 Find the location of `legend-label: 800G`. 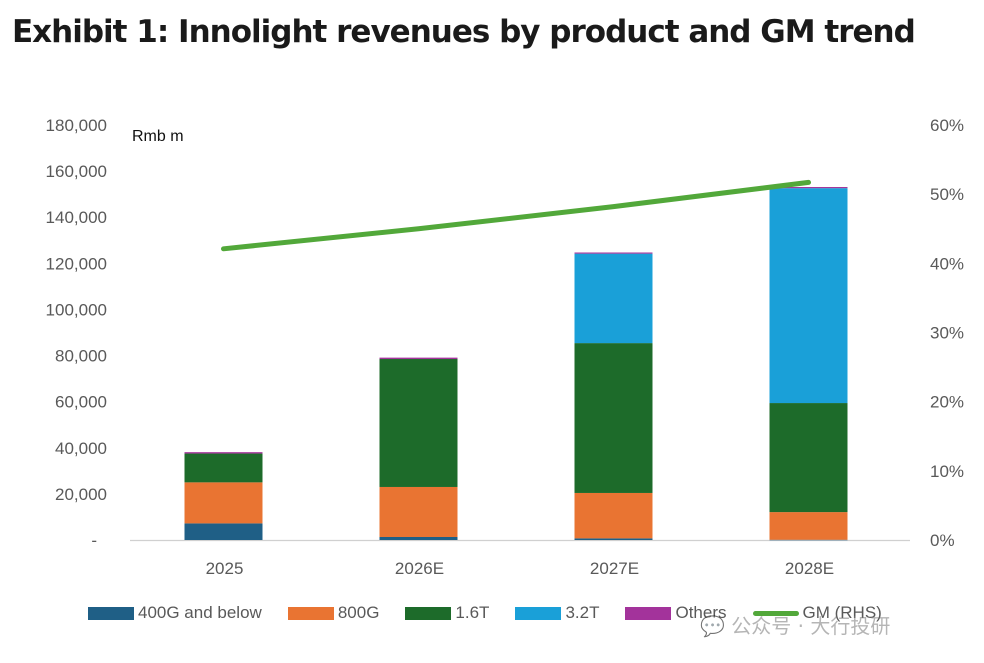

legend-label: 800G is located at coordinates (358, 612).